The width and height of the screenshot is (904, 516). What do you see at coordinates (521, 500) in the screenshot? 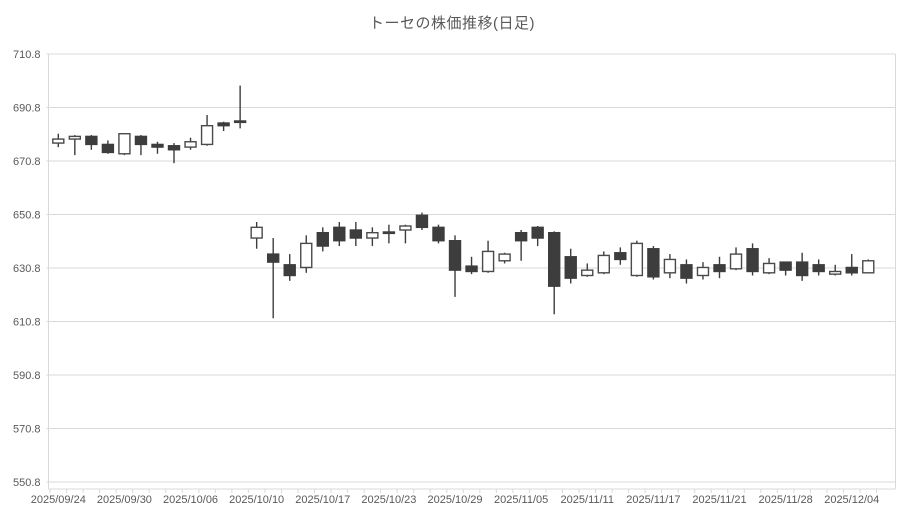
I see `x-axis-label: 2025/11/05` at bounding box center [521, 500].